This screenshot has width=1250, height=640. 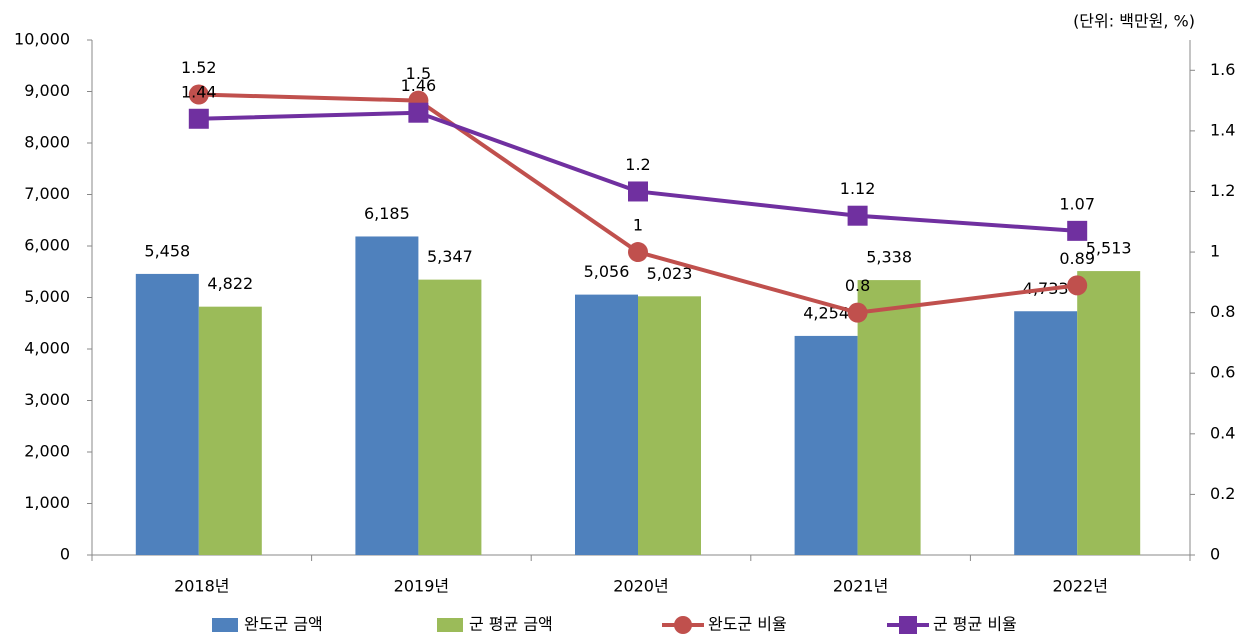 What do you see at coordinates (421, 586) in the screenshot?
I see `x-tick-label: 2019년` at bounding box center [421, 586].